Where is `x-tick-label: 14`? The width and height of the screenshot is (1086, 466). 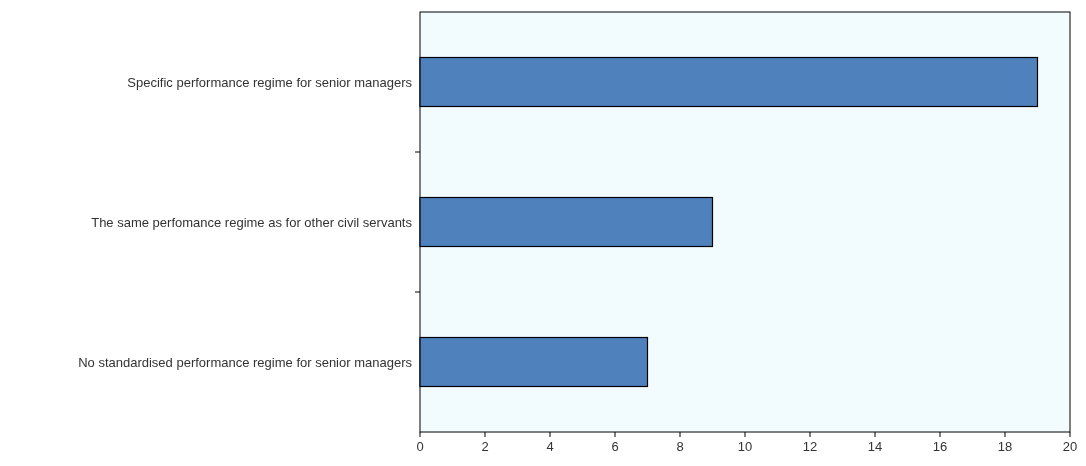 x-tick-label: 14 is located at coordinates (875, 446).